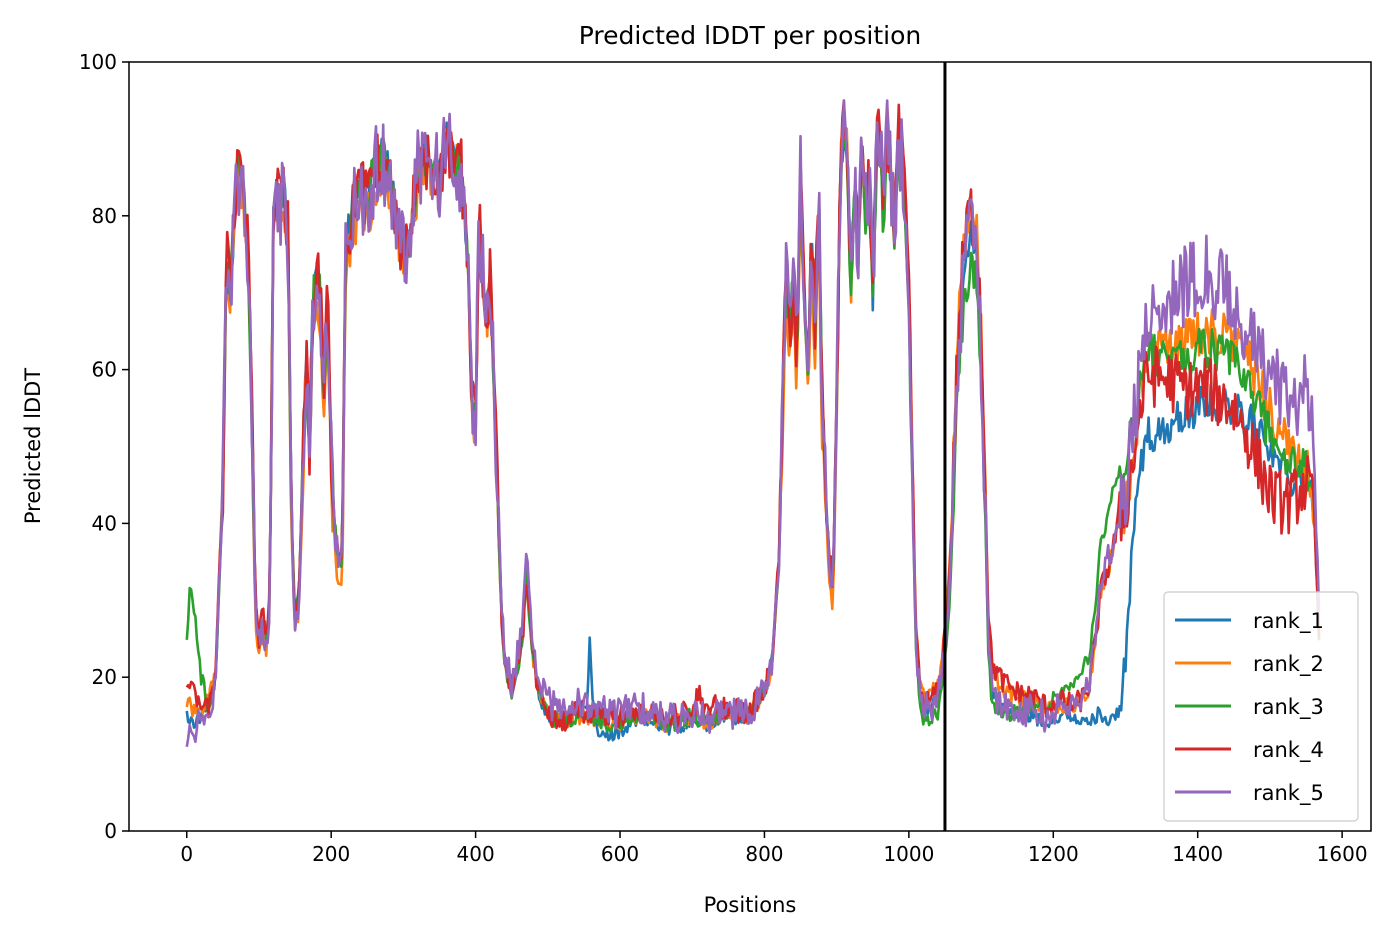  Describe the element at coordinates (1288, 750) in the screenshot. I see `legend-label-rank_4: rank_4` at that location.